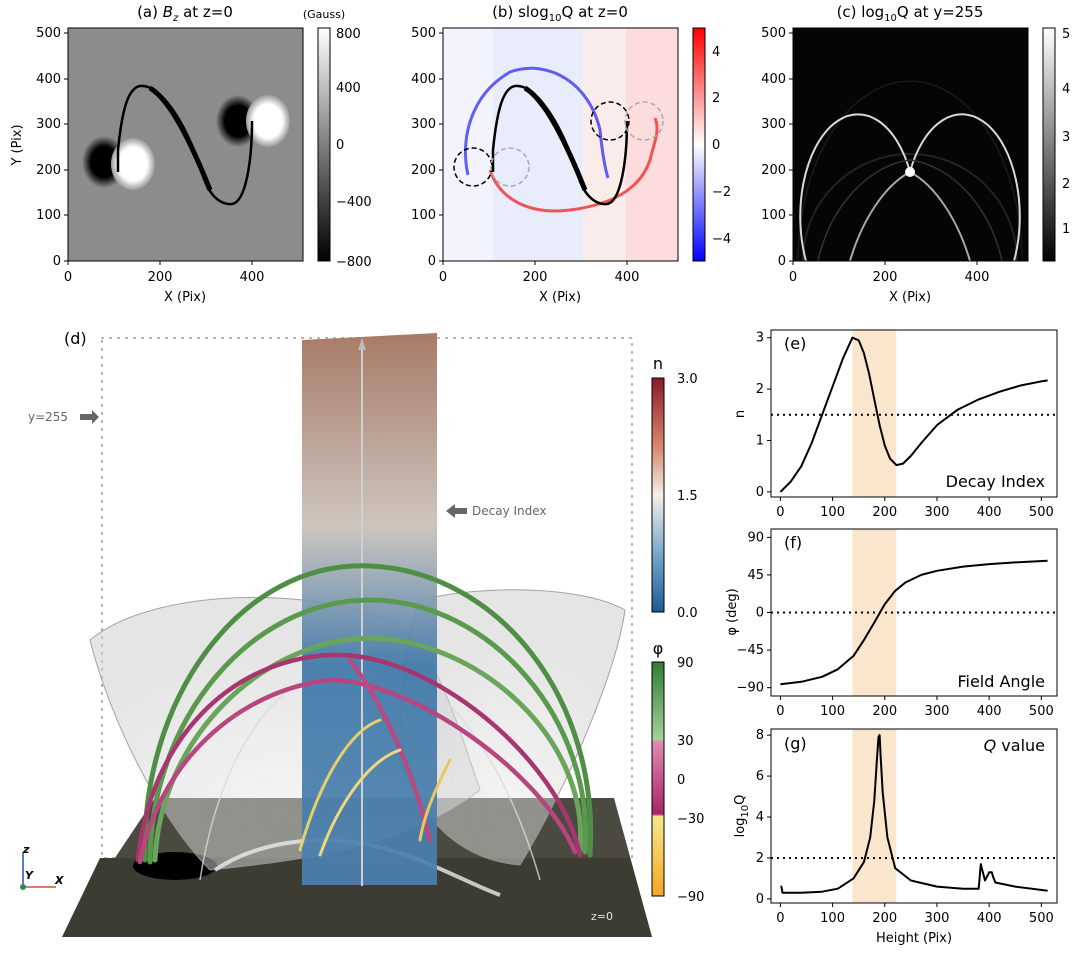 Image resolution: width=1081 pixels, height=953 pixels. I want to click on y-tick-label: 1, so click(760, 440).